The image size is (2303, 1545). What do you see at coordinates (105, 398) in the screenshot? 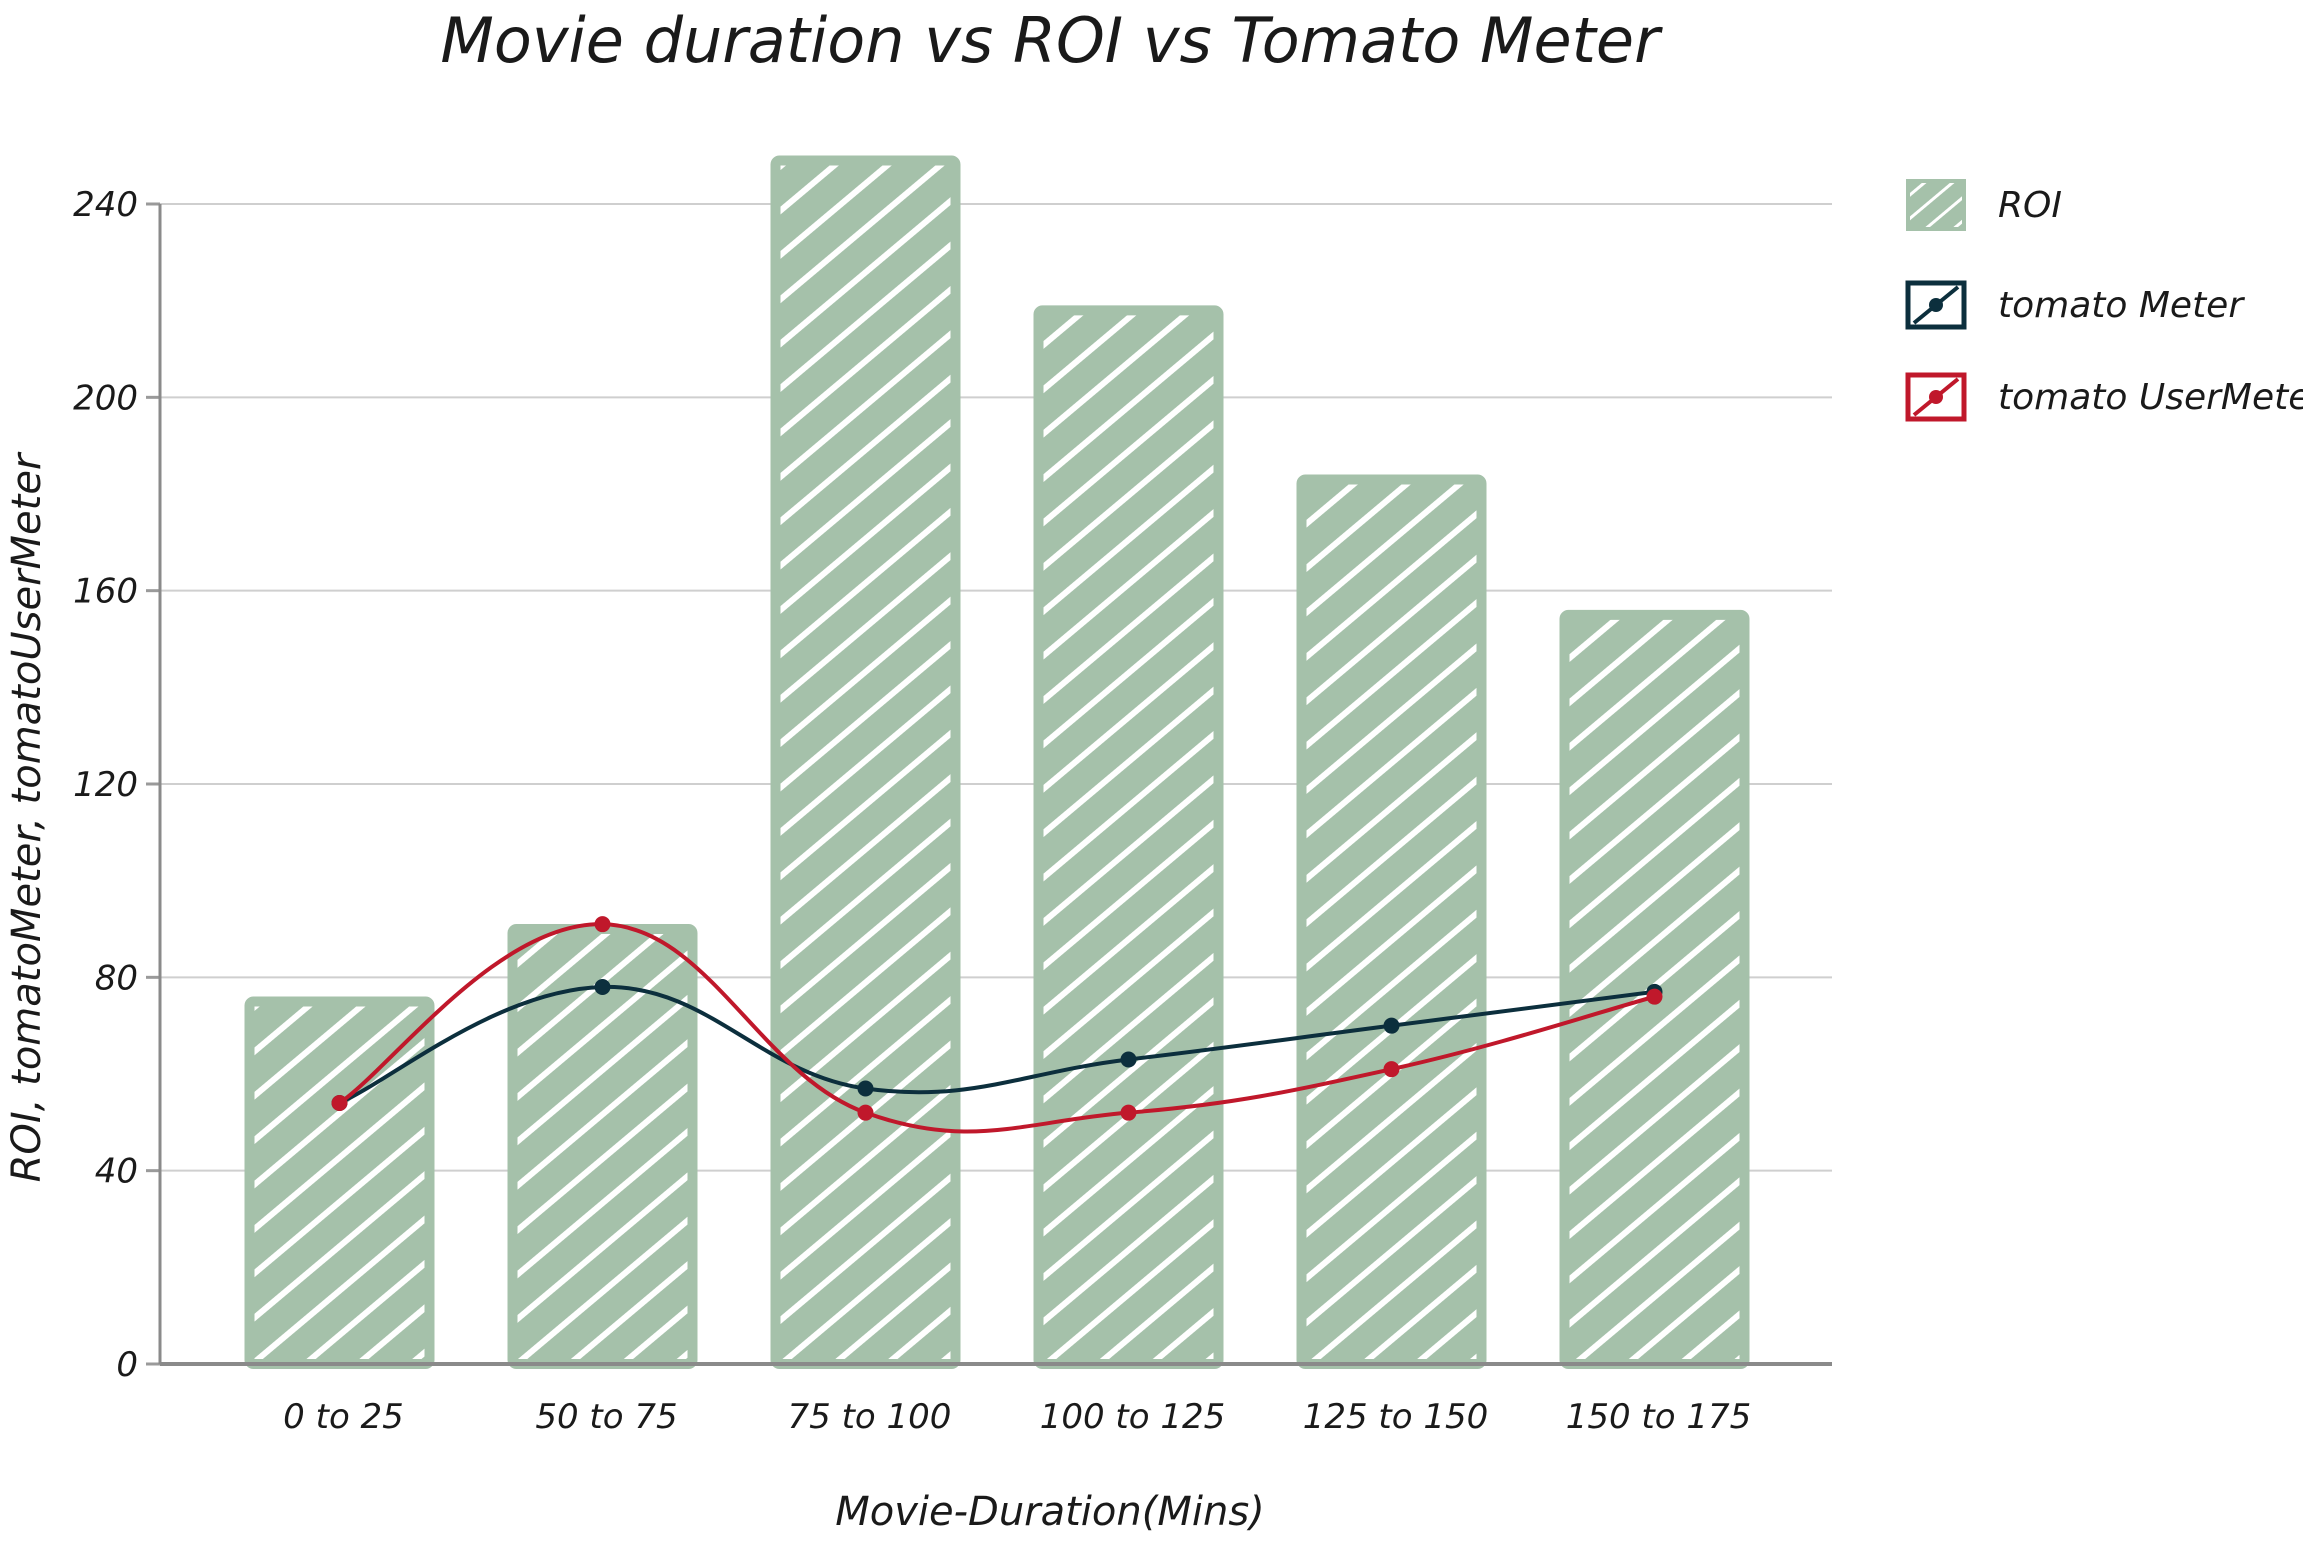
I see `y-tick-label: 200` at bounding box center [105, 398].